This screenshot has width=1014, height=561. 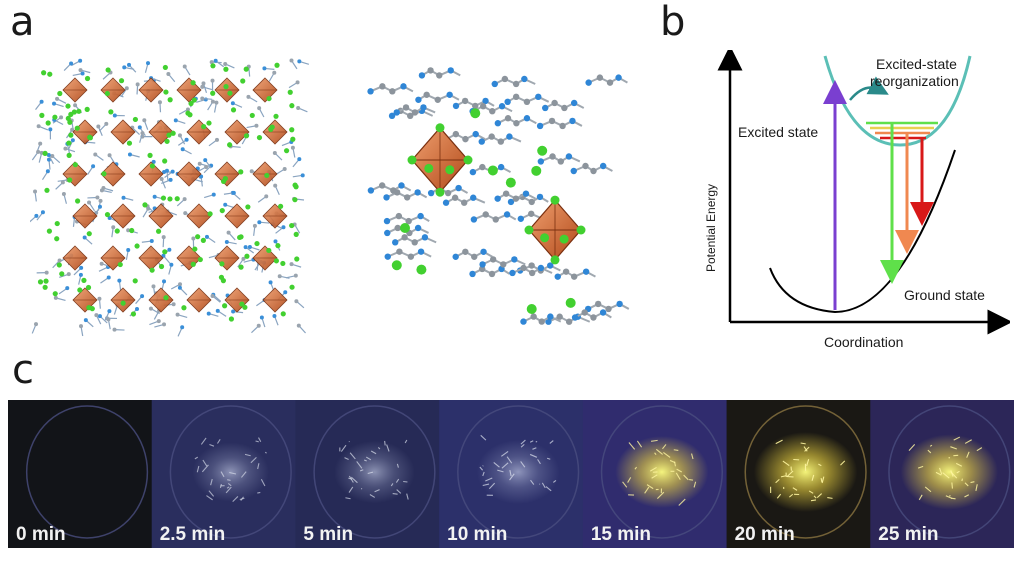 I want to click on frame-time-label: 10 min, so click(x=477, y=534).